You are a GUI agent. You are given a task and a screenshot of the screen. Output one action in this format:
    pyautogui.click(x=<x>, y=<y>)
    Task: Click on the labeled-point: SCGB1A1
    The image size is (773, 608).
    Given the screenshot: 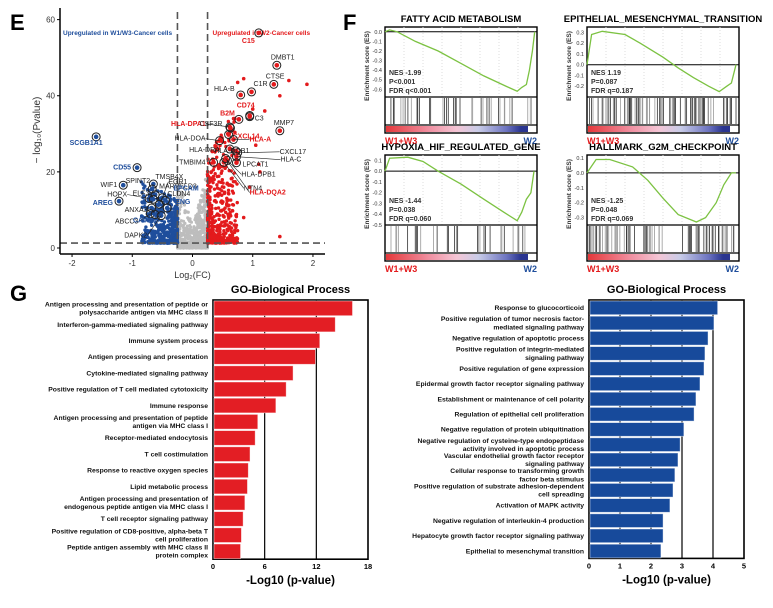 What is the action you would take?
    pyautogui.click(x=86, y=139)
    